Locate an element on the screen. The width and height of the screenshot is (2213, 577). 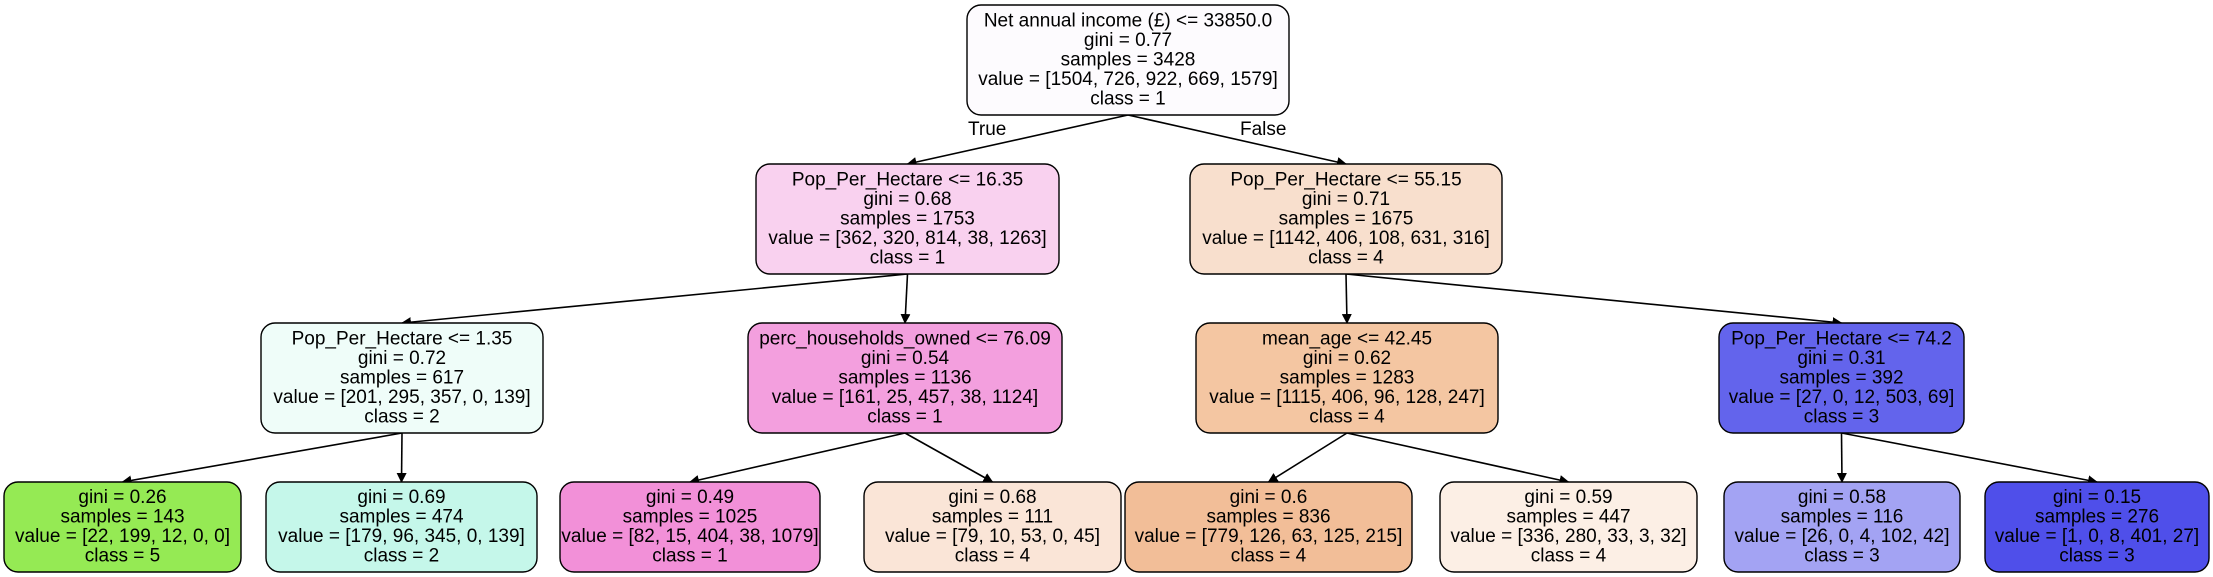
node-line: value = [201, 295, 357, 0, 139] is located at coordinates (401, 397).